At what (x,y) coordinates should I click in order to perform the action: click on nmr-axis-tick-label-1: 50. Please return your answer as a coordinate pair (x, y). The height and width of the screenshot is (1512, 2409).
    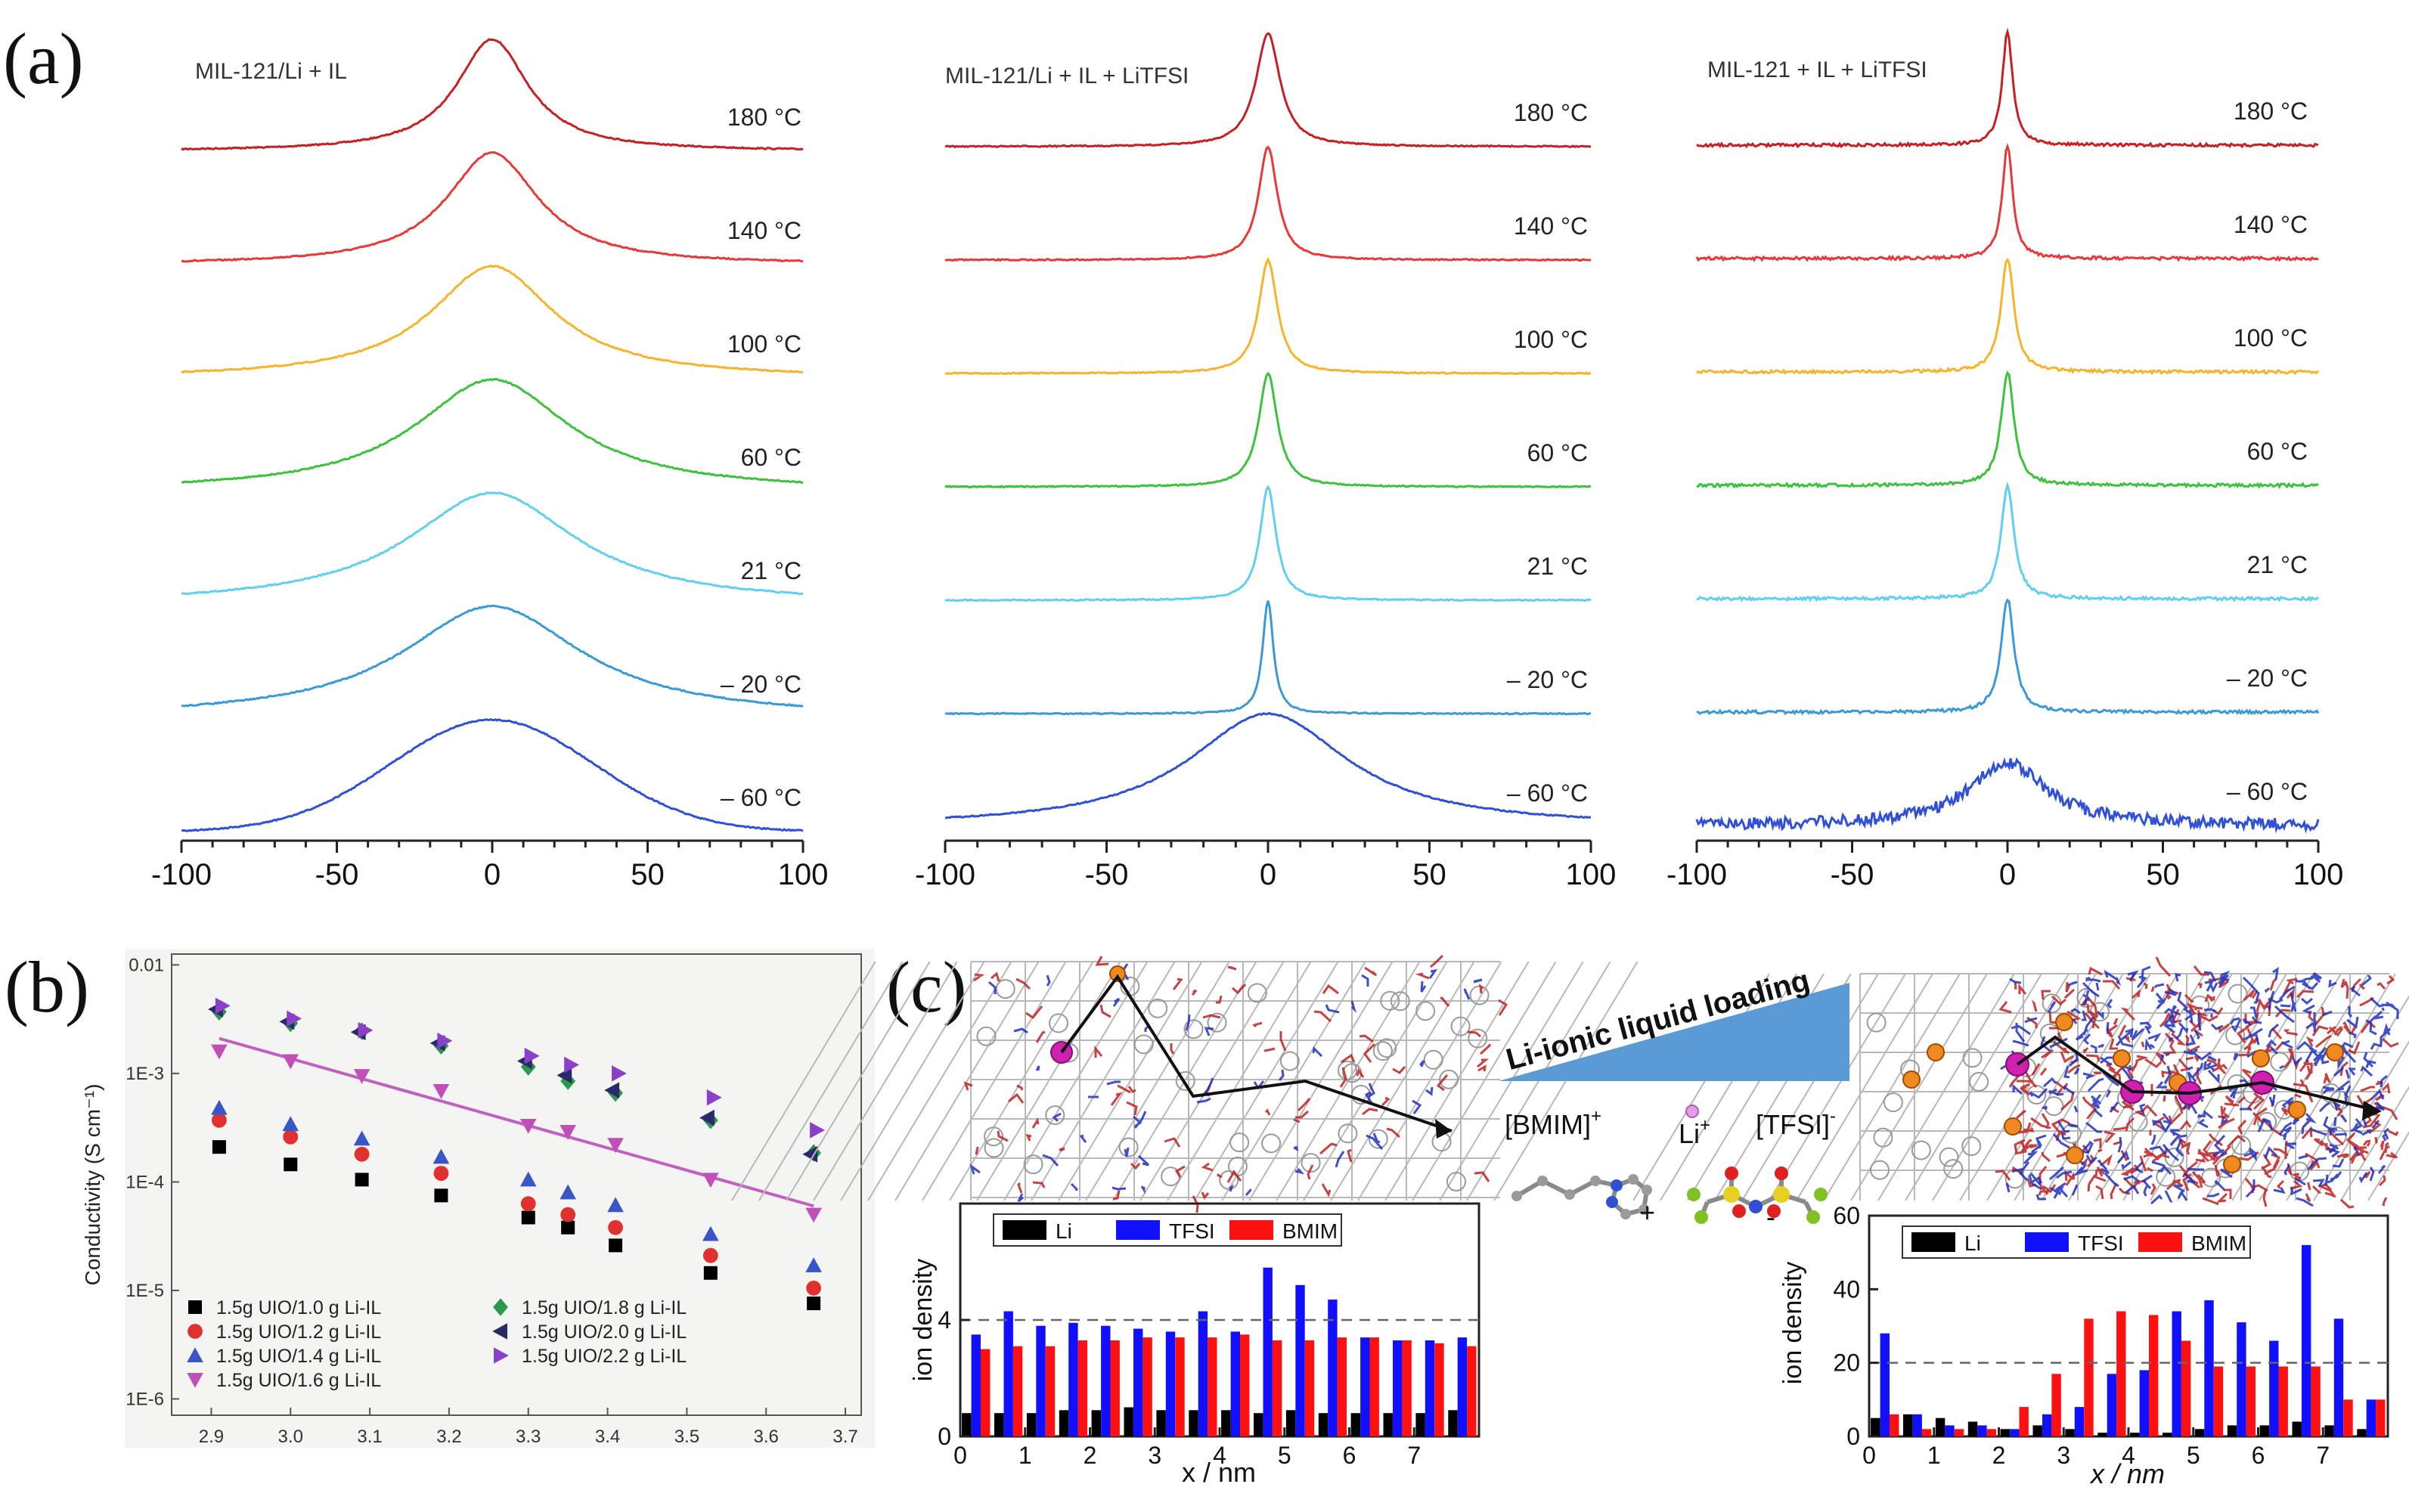
    Looking at the image, I should click on (648, 874).